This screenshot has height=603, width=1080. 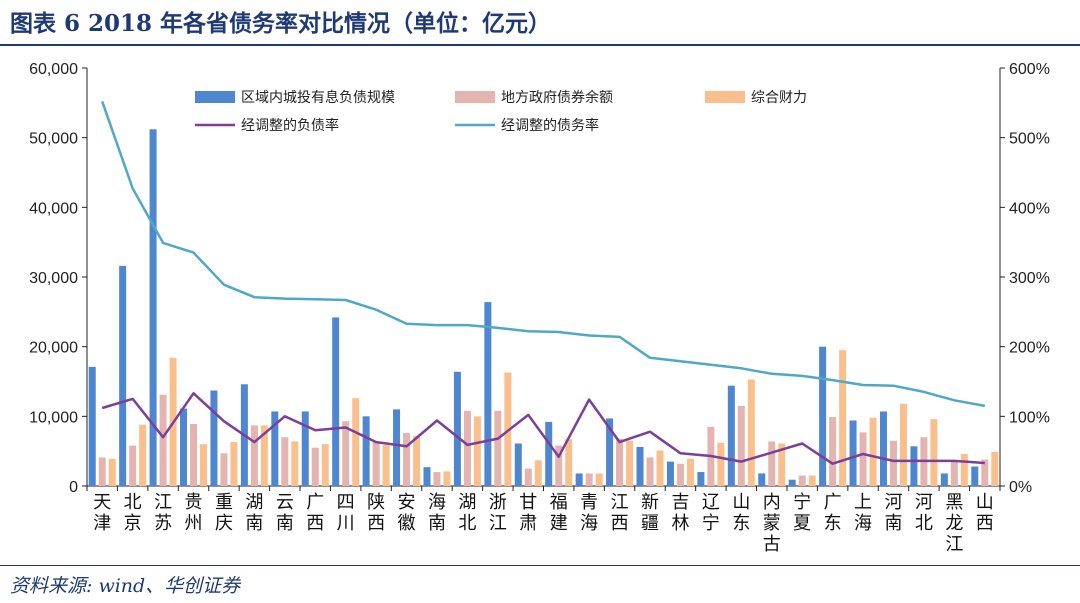 I want to click on category-label: 上海, so click(x=863, y=513).